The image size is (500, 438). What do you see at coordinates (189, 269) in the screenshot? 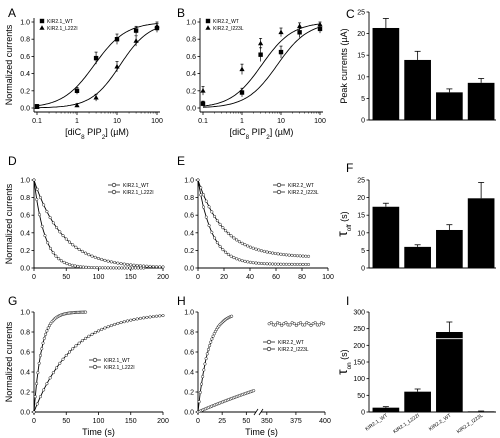
I see `y-tick-label: 0.0` at bounding box center [189, 269].